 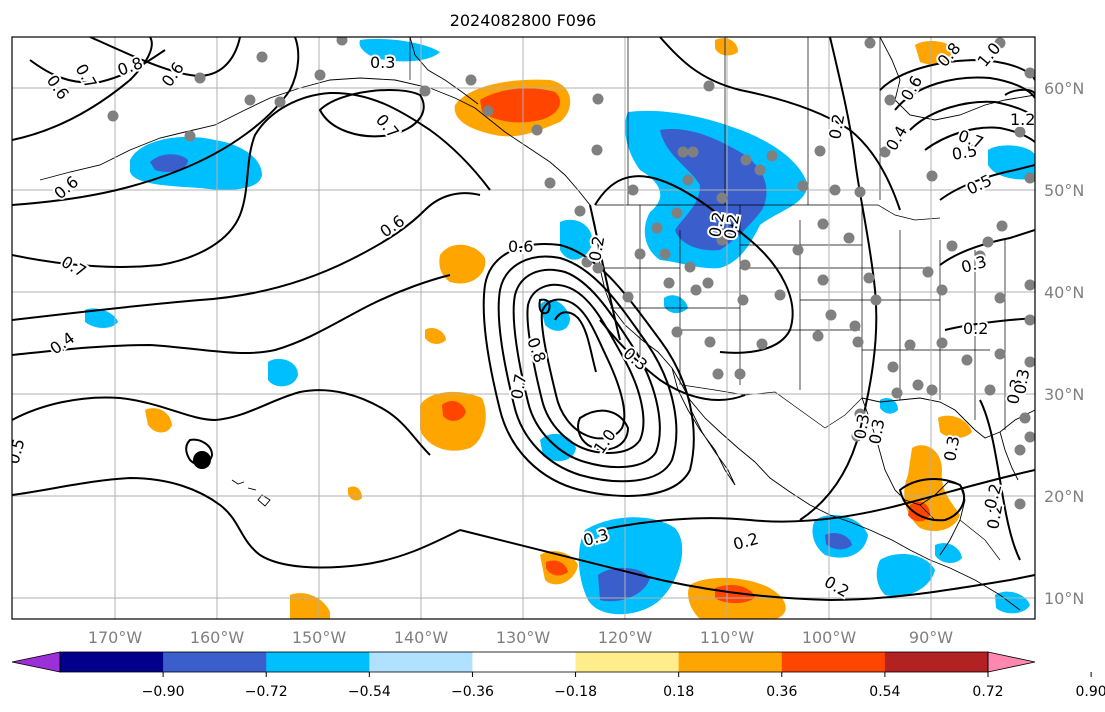 What do you see at coordinates (1064, 496) in the screenshot?
I see `lat-label: 20°N` at bounding box center [1064, 496].